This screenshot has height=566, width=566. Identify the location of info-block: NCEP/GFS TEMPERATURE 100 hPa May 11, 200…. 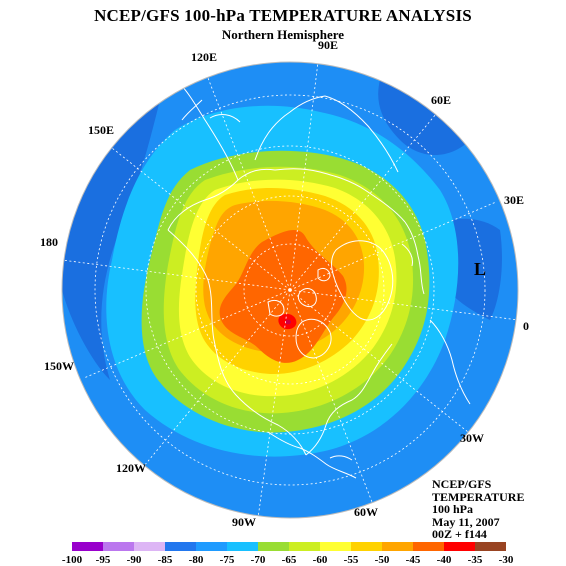
(478, 509).